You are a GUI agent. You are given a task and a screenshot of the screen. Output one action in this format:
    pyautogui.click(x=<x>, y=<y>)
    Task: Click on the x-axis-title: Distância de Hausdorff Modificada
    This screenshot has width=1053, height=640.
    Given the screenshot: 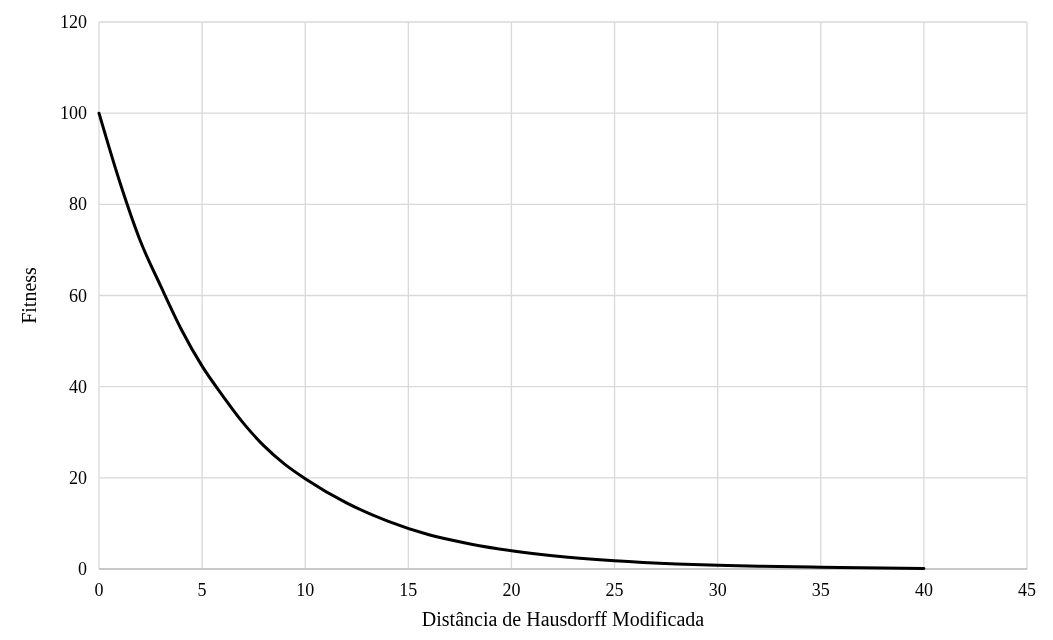 What is the action you would take?
    pyautogui.click(x=563, y=619)
    